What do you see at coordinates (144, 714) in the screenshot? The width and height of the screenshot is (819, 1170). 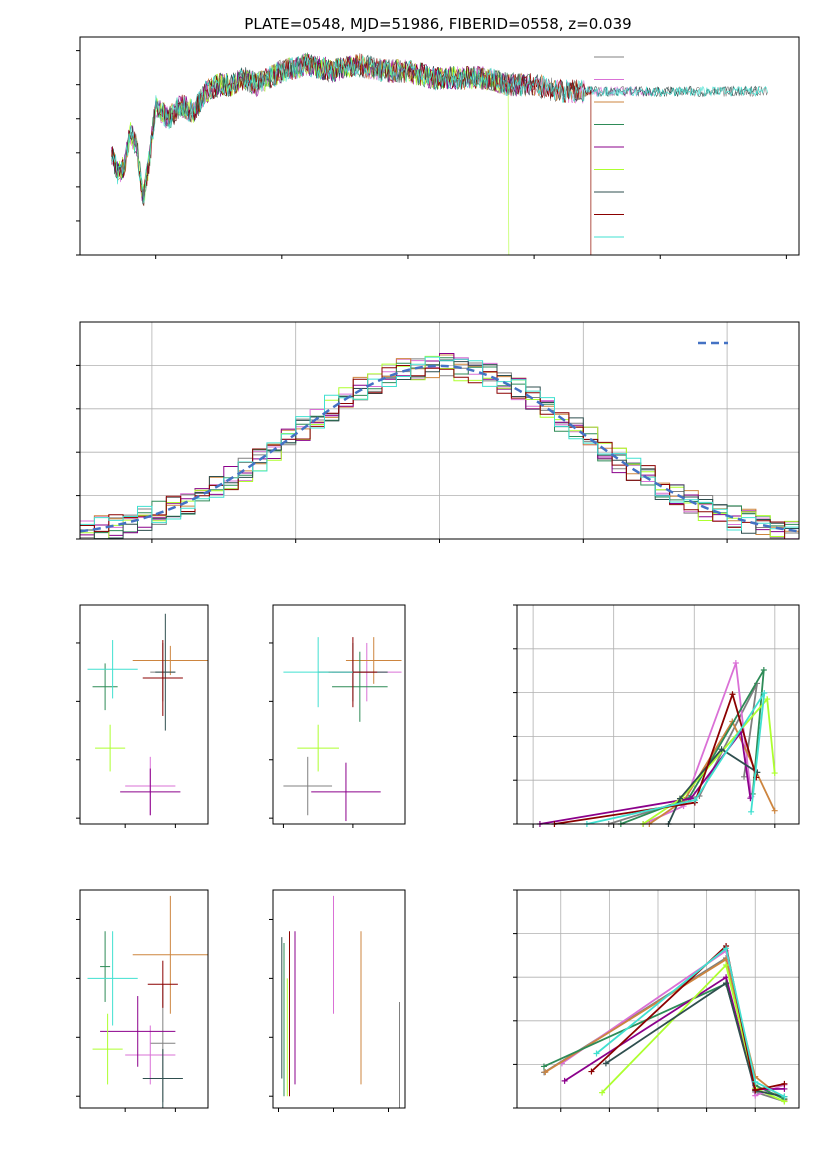 I see `age_vs_Z-frame` at bounding box center [144, 714].